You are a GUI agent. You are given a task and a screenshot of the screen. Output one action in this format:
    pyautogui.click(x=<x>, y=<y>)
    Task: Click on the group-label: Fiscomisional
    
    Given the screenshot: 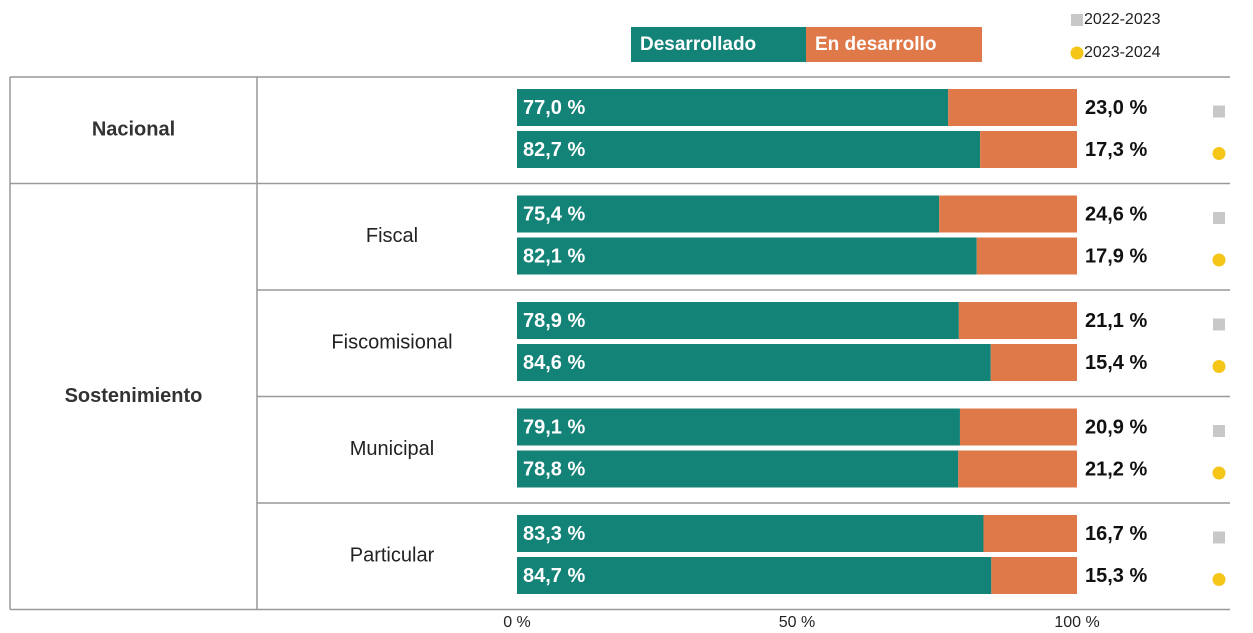 What is the action you would take?
    pyautogui.click(x=391, y=343)
    